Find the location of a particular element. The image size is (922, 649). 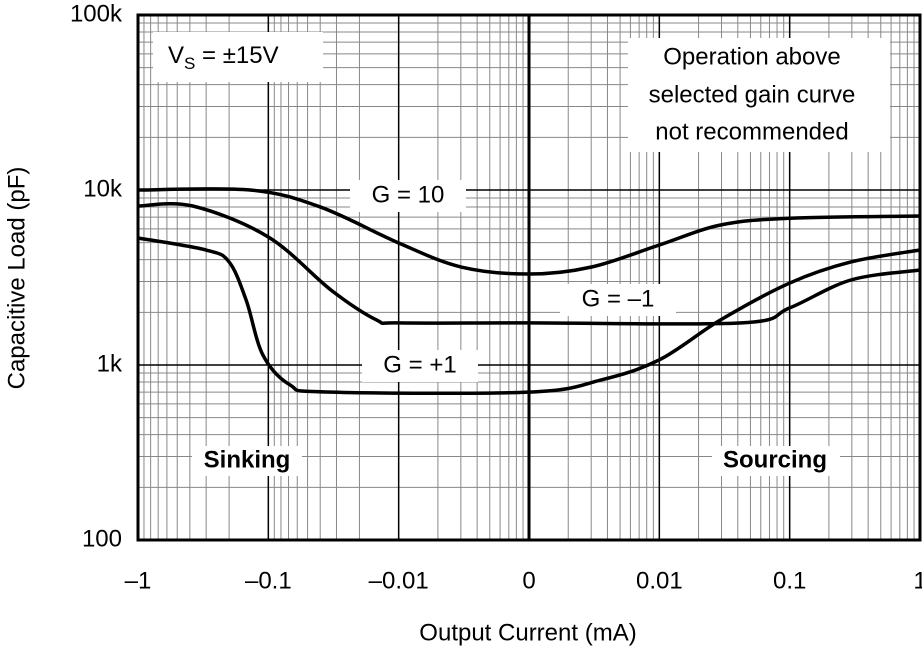

supply-annotation: VS = ±15V is located at coordinates (223, 57).